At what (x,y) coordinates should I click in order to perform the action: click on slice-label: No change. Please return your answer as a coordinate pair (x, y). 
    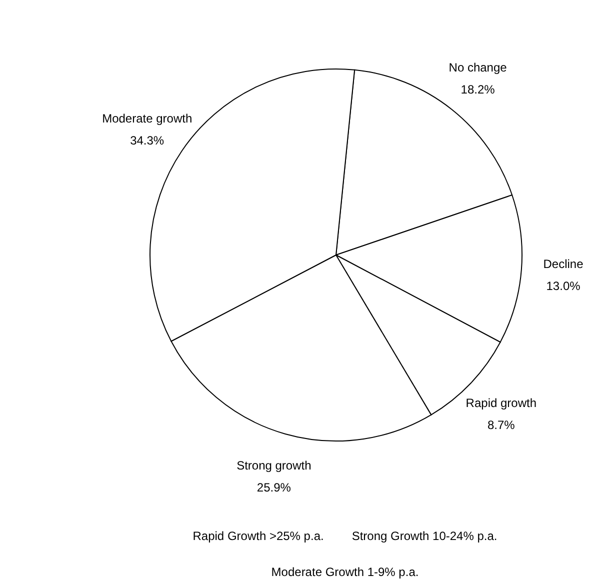
    Looking at the image, I should click on (478, 67).